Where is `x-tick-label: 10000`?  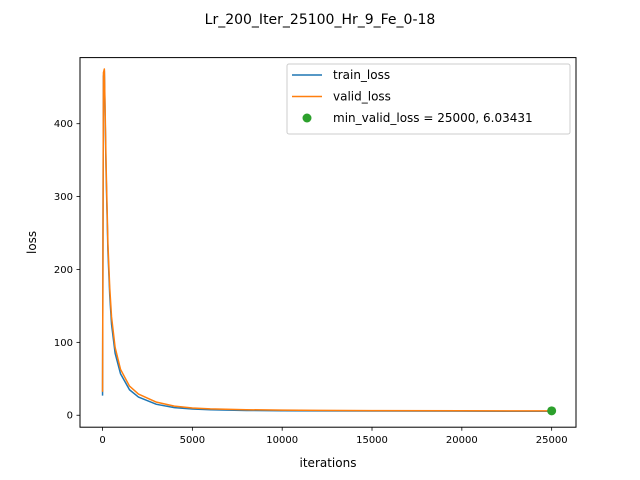 x-tick-label: 10000 is located at coordinates (282, 440).